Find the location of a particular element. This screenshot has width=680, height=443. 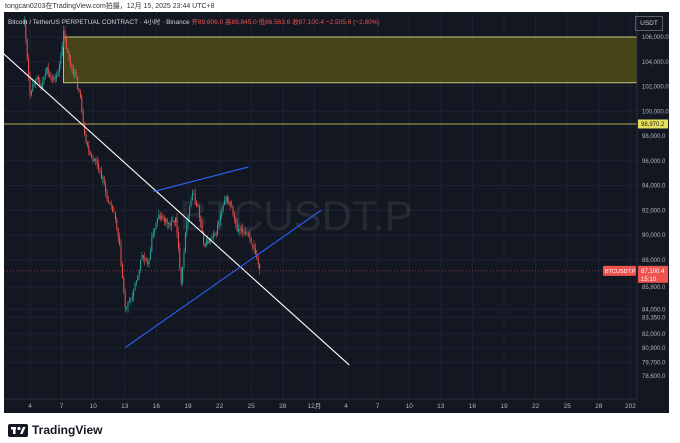

y-tick-label: 78,600.0 is located at coordinates (654, 377).